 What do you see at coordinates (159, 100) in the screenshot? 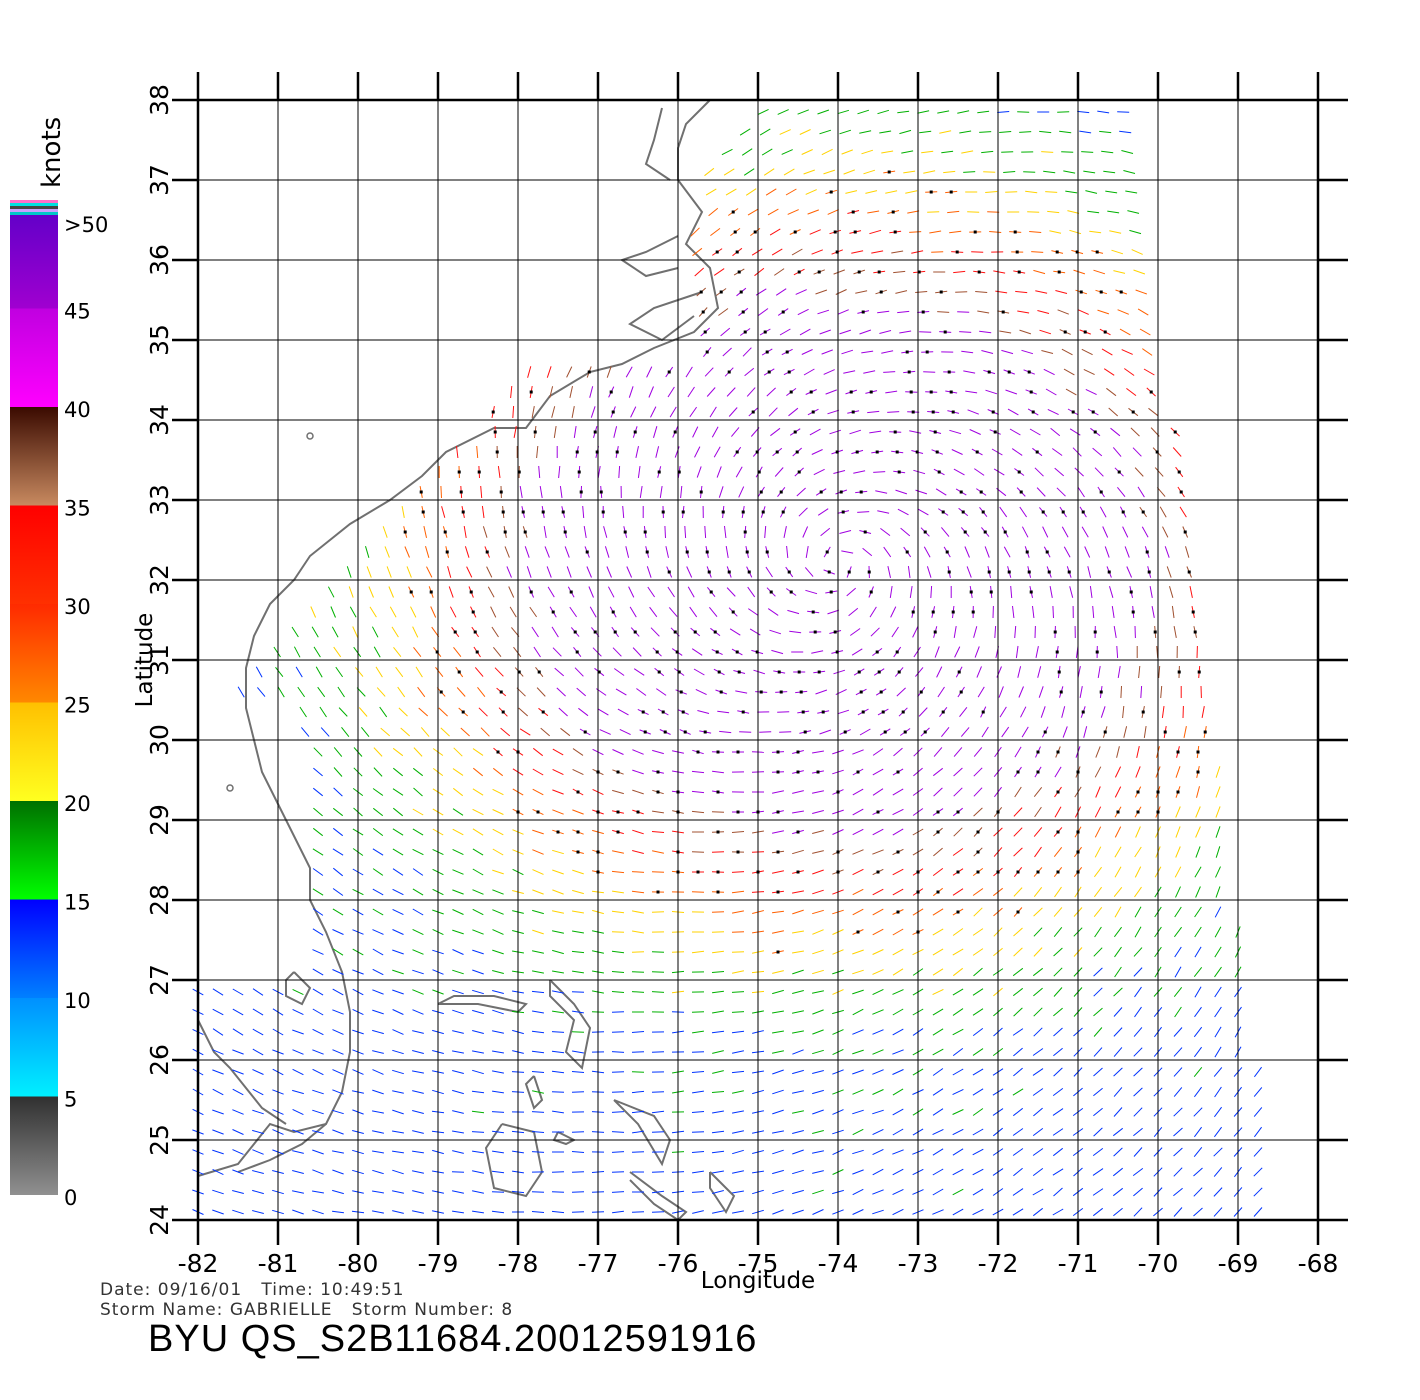
I see `lat-tick-label: 38` at bounding box center [159, 100].